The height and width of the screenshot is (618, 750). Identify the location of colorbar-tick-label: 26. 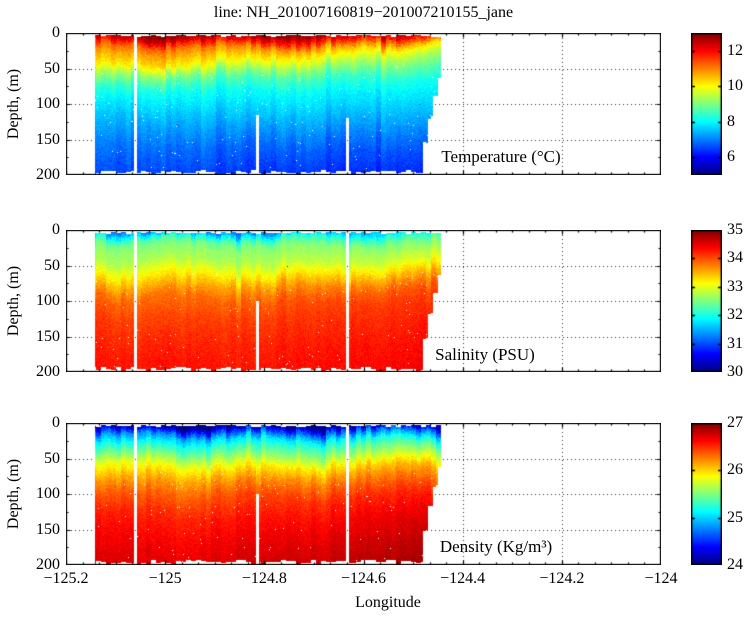
(735, 470).